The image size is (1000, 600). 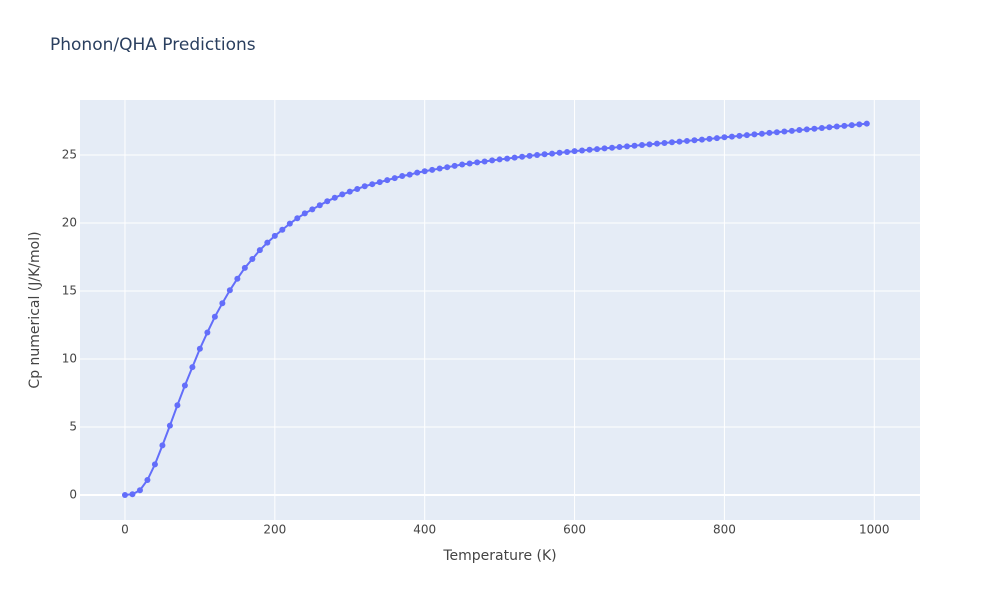 What do you see at coordinates (153, 45) in the screenshot?
I see `chart-title: Phonon/QHA Predictions` at bounding box center [153, 45].